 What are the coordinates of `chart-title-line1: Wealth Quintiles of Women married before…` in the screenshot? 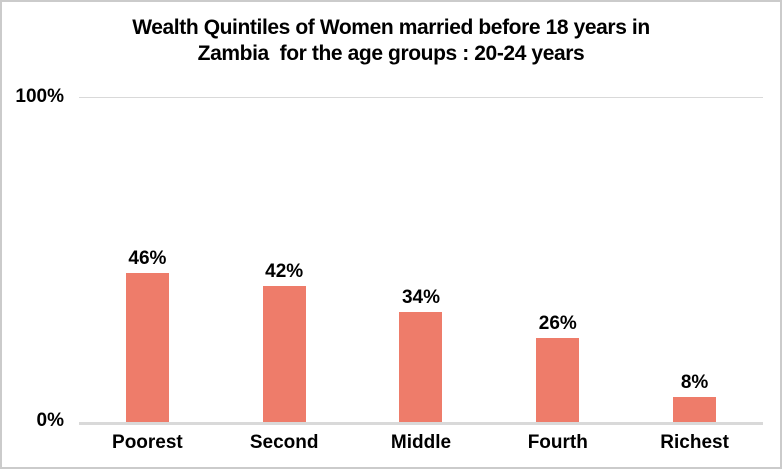 It's located at (391, 27).